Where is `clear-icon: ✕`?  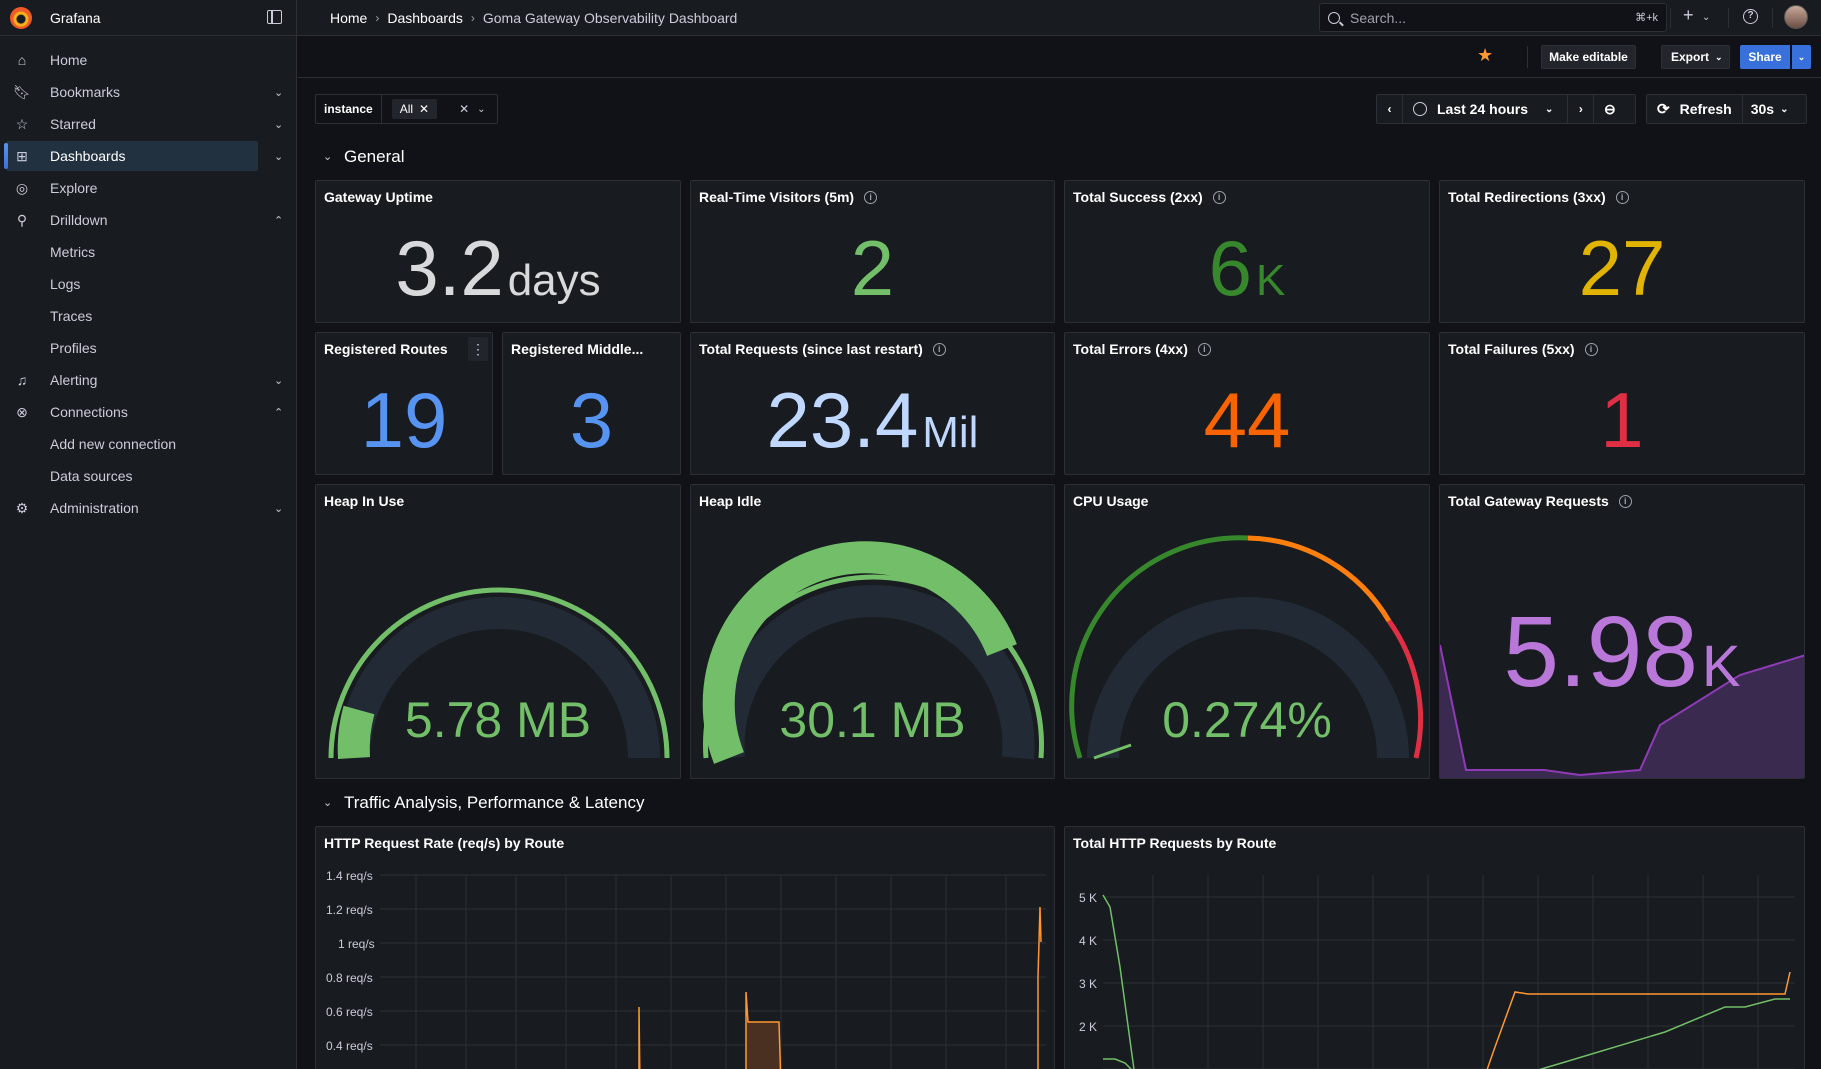 clear-icon: ✕ is located at coordinates (464, 109).